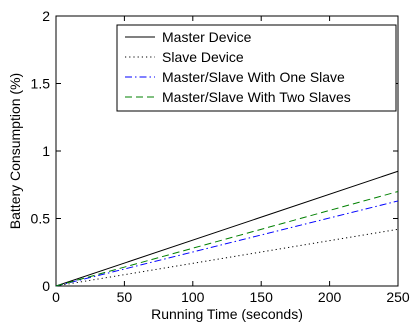 This screenshot has height=328, width=414. I want to click on y-tick-label: 1.5, so click(41, 84).